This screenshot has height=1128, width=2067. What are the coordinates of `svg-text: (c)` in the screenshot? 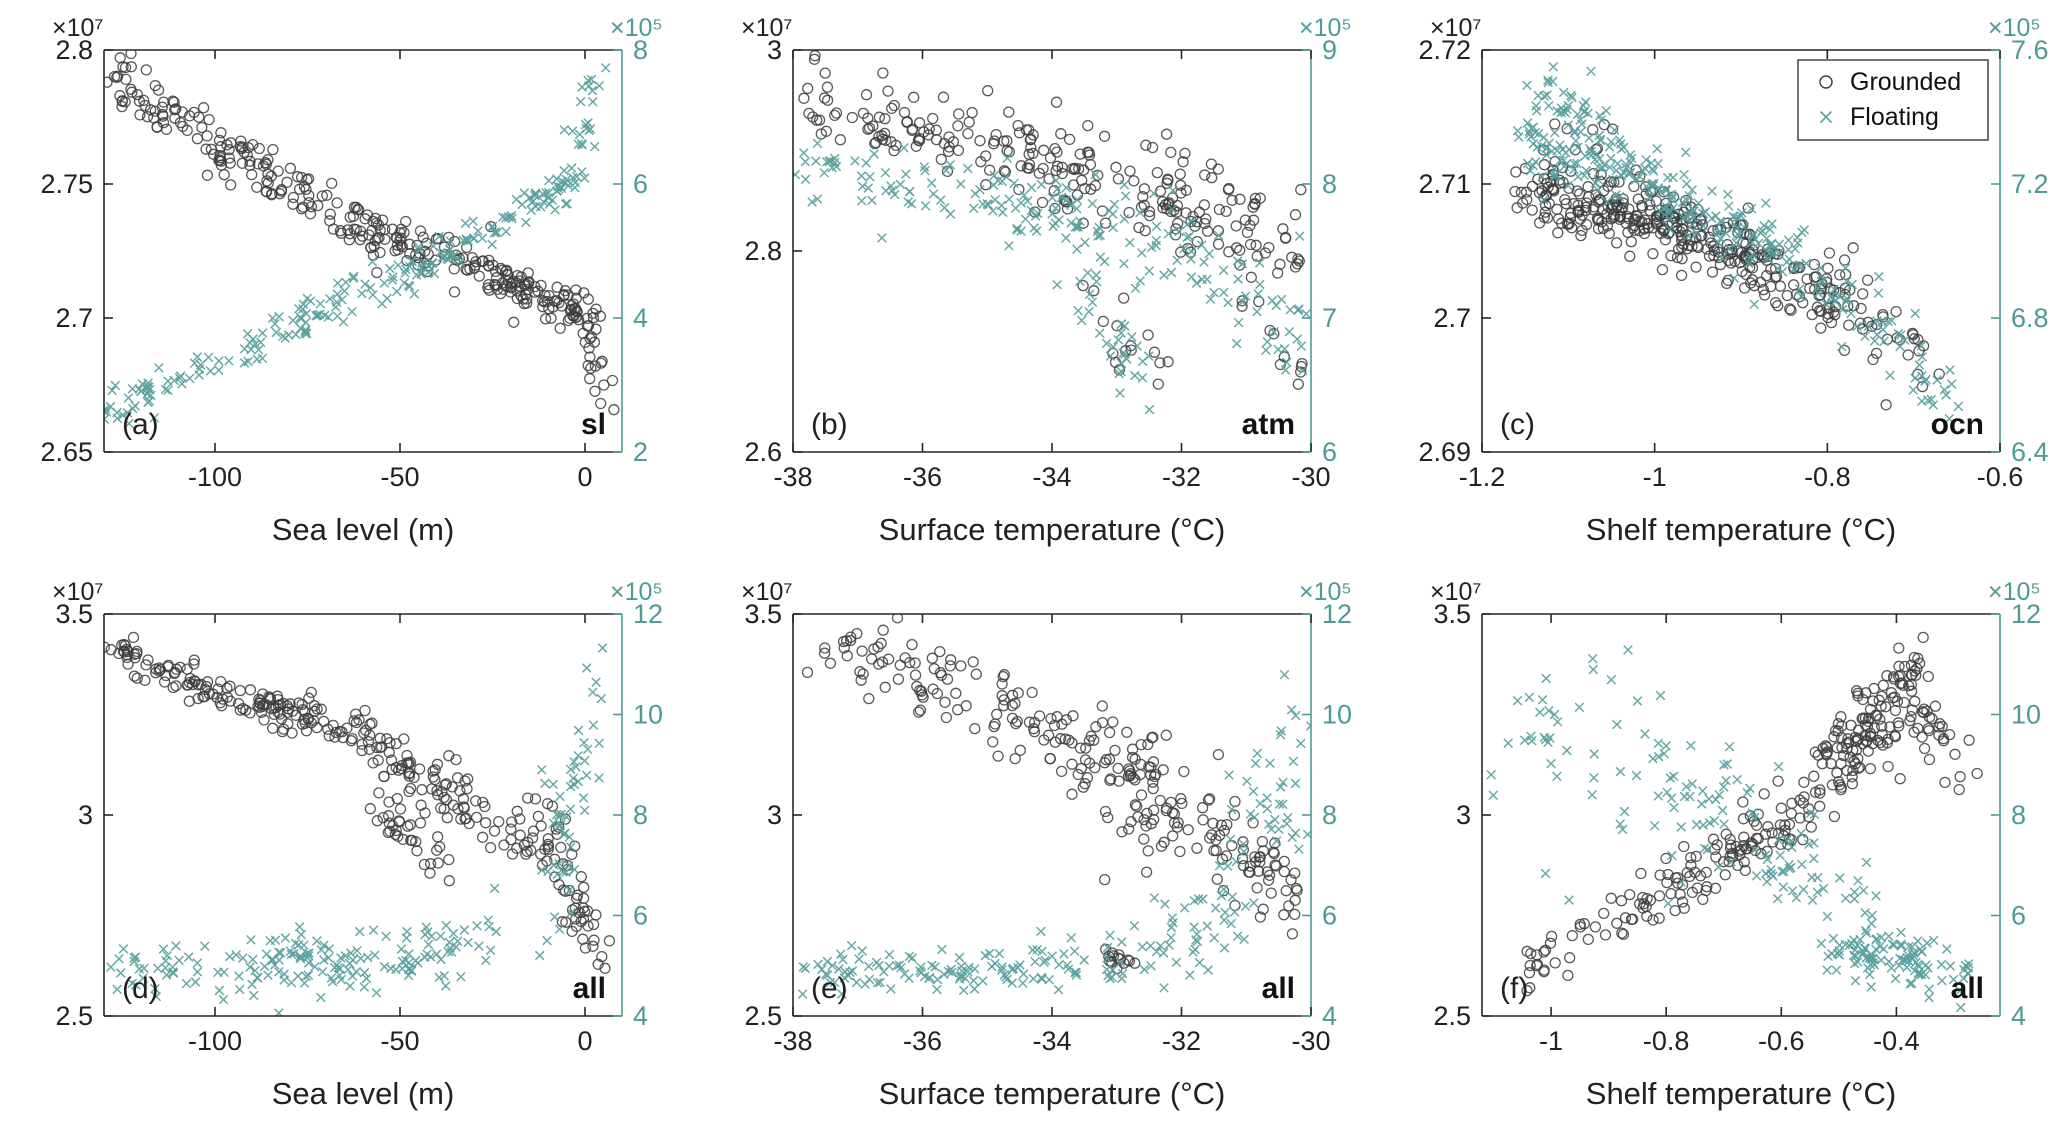 It's located at (1517, 424).